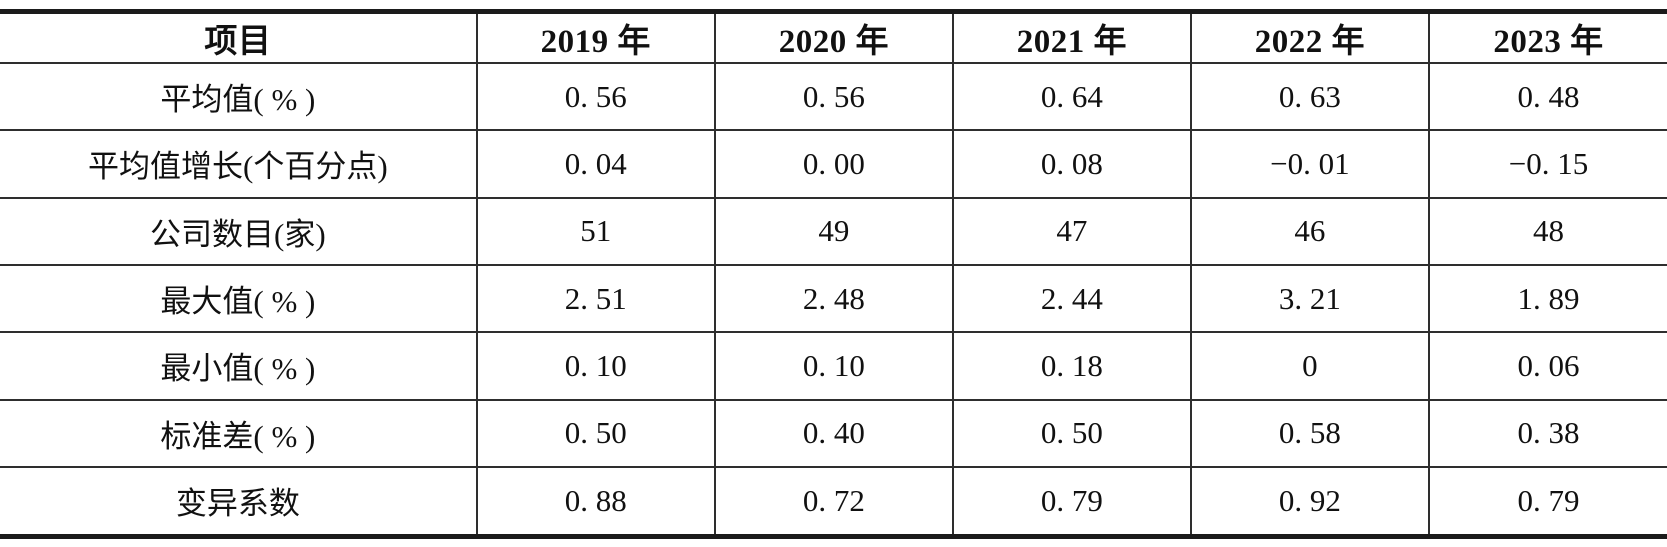  I want to click on table-cell: 2. 51, so click(596, 299).